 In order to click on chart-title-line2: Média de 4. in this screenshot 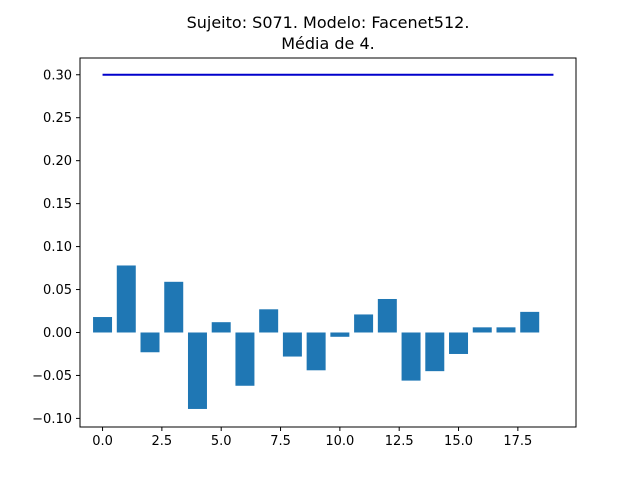, I will do `click(328, 43)`.